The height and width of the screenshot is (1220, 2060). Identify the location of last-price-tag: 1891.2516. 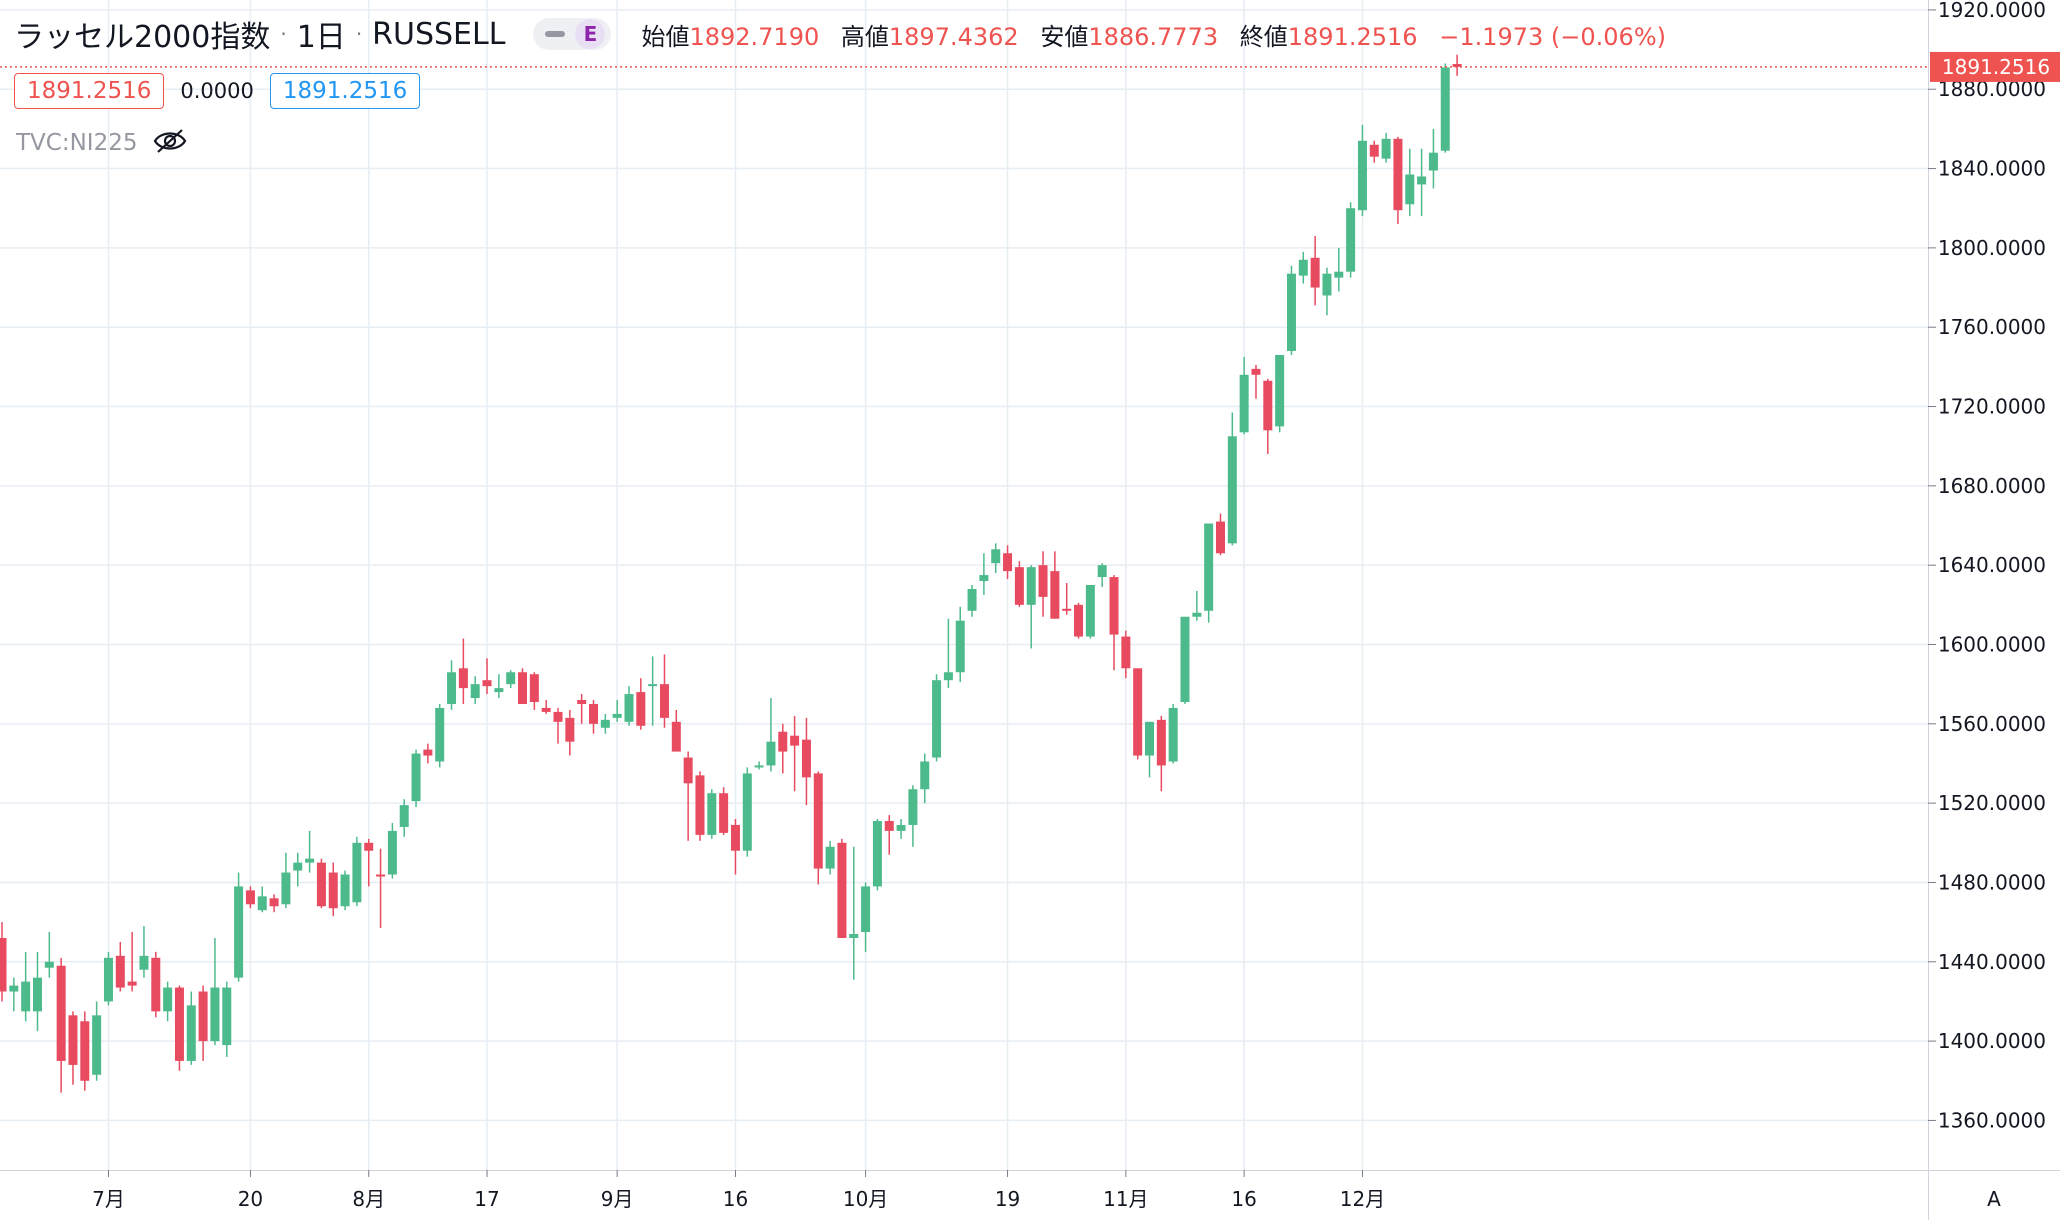
(1995, 66).